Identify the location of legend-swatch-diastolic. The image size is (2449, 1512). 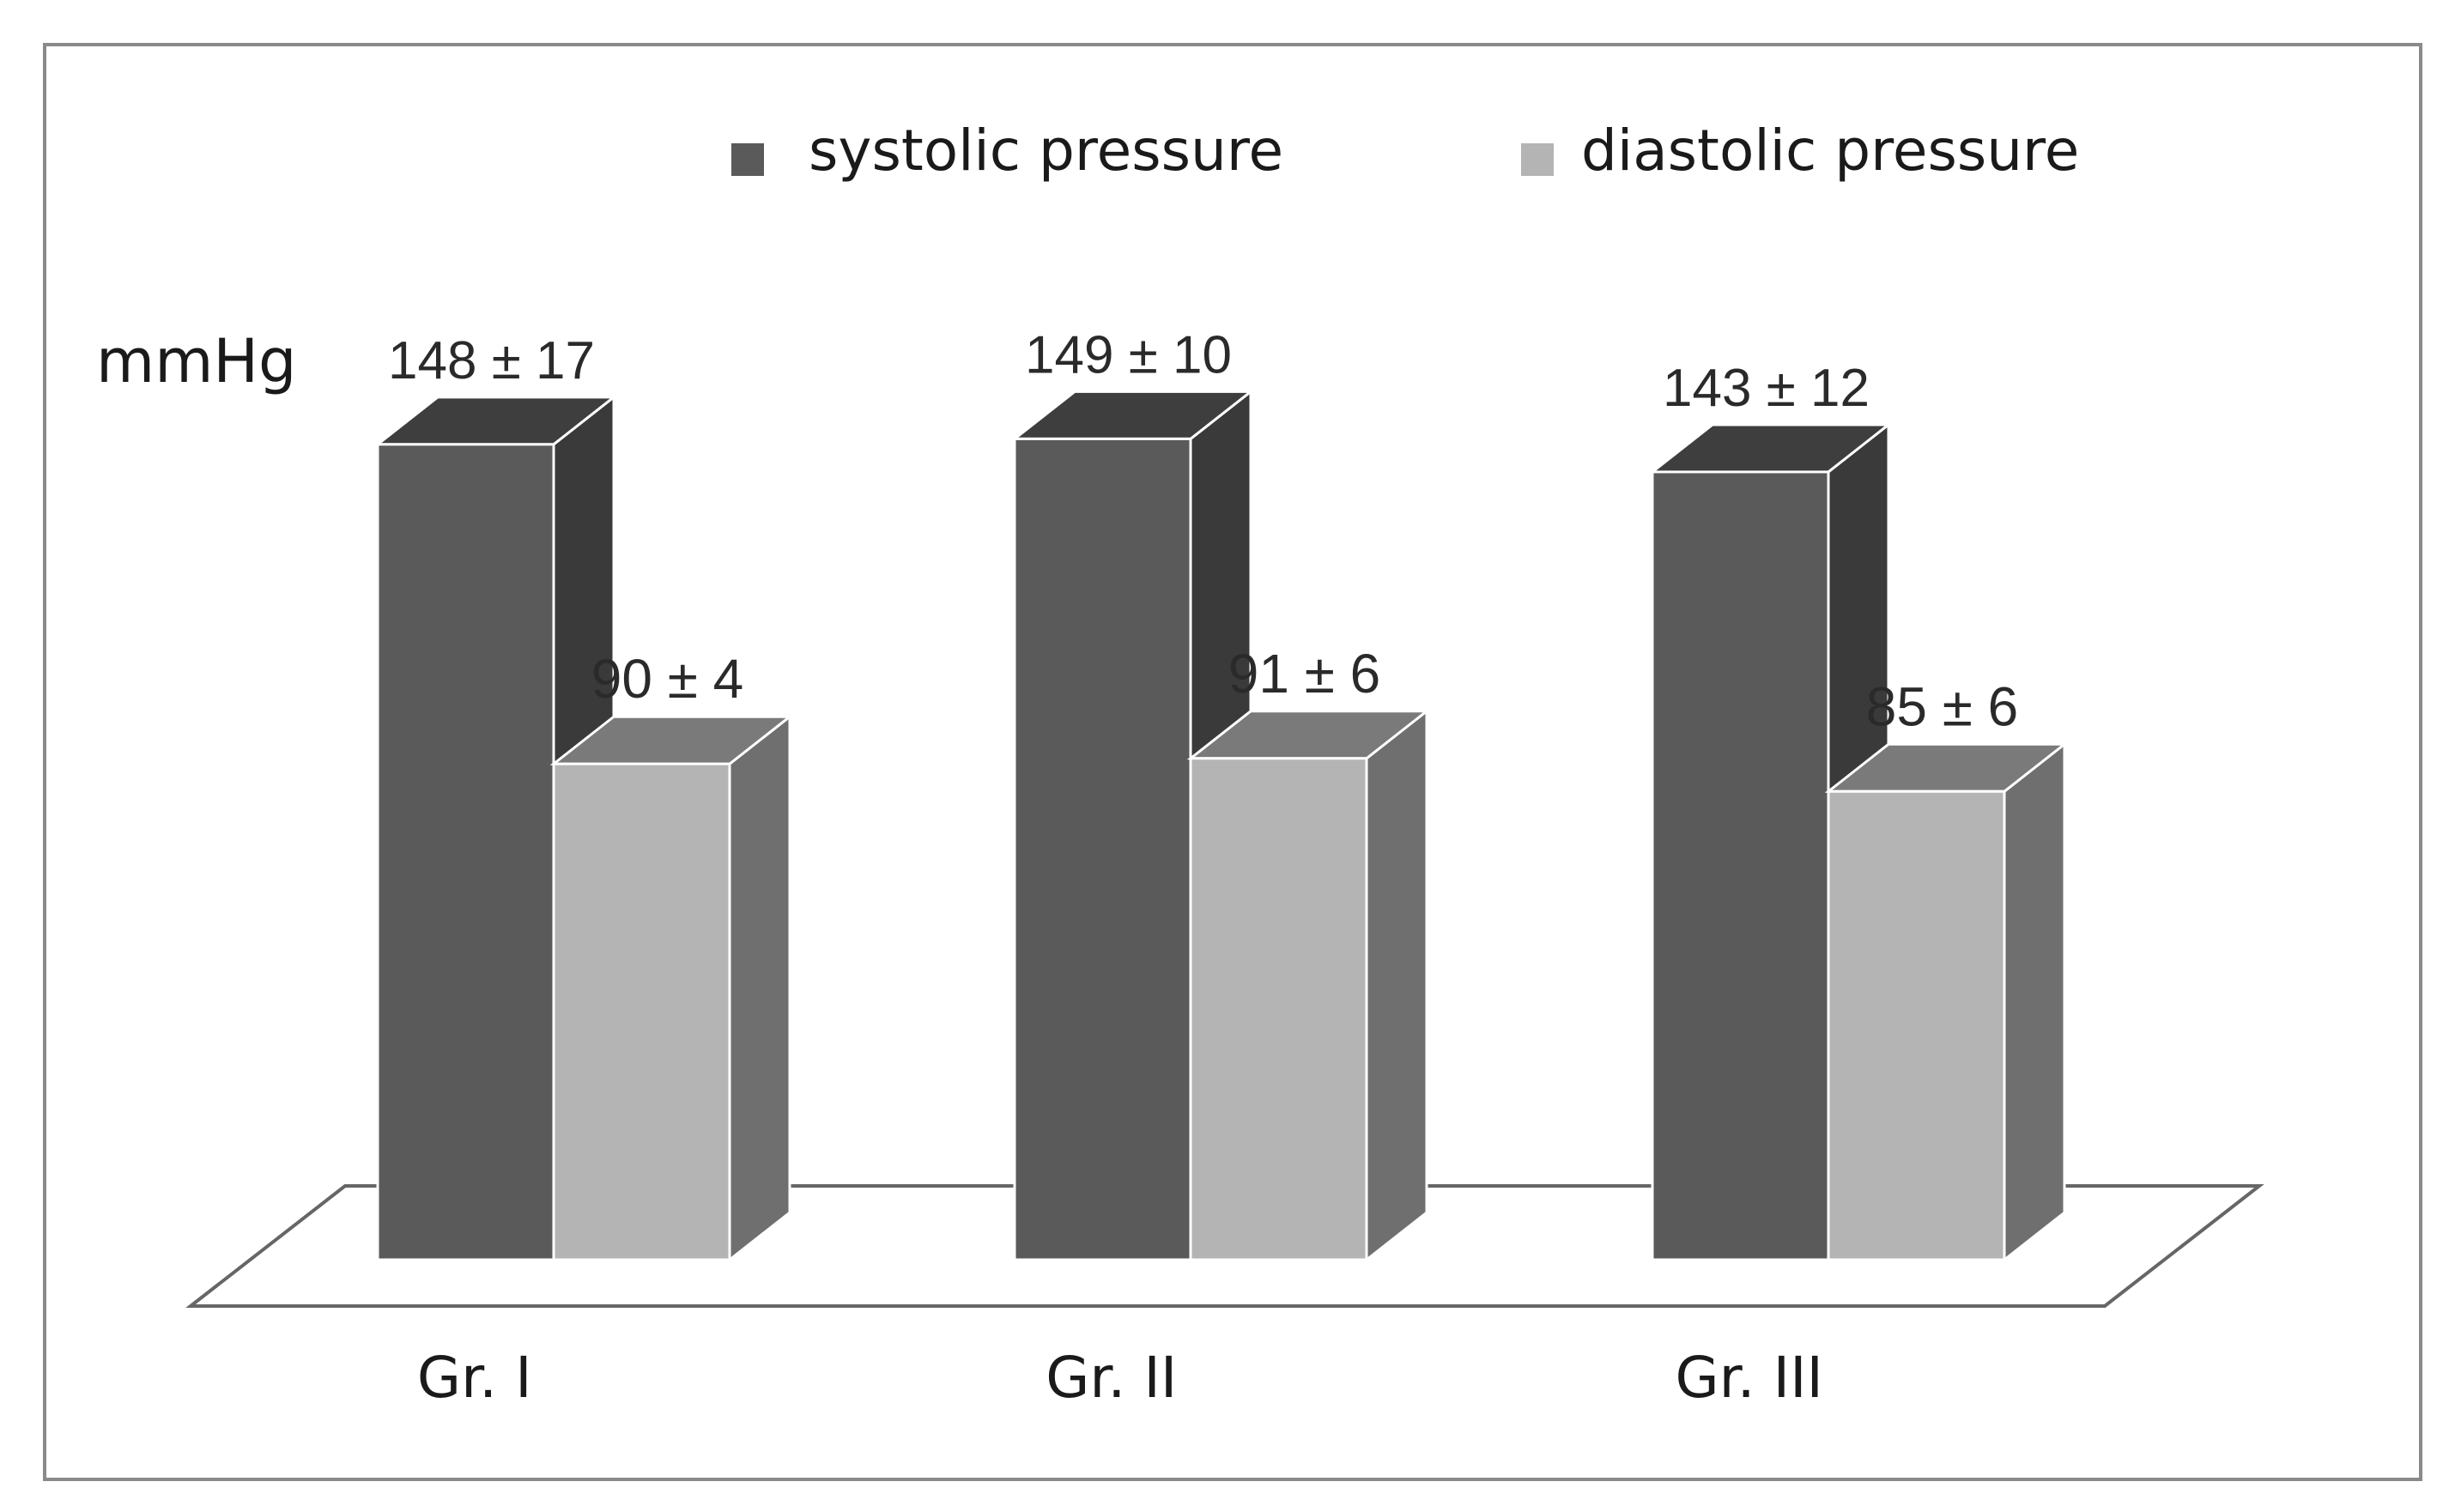
(1537, 159).